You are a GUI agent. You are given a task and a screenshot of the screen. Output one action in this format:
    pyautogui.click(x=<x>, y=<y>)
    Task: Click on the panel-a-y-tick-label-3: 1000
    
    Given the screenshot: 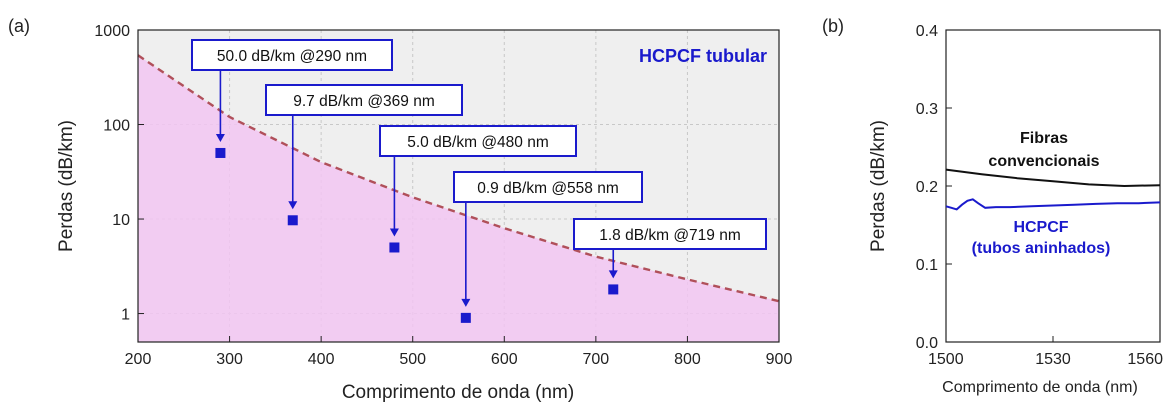 What is the action you would take?
    pyautogui.click(x=112, y=31)
    